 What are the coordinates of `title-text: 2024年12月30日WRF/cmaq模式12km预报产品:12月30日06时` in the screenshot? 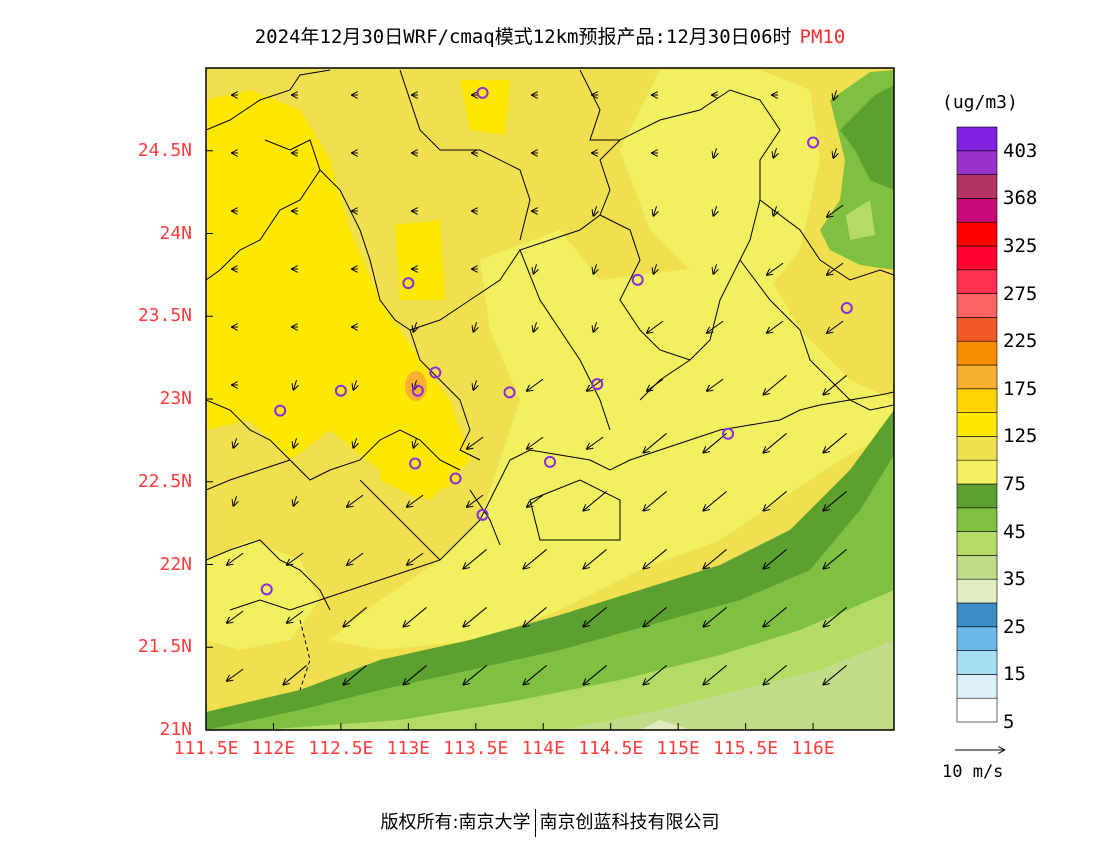 It's located at (523, 37).